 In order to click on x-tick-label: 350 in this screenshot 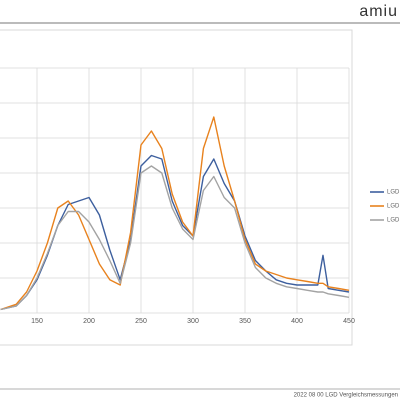, I will do `click(245, 321)`.